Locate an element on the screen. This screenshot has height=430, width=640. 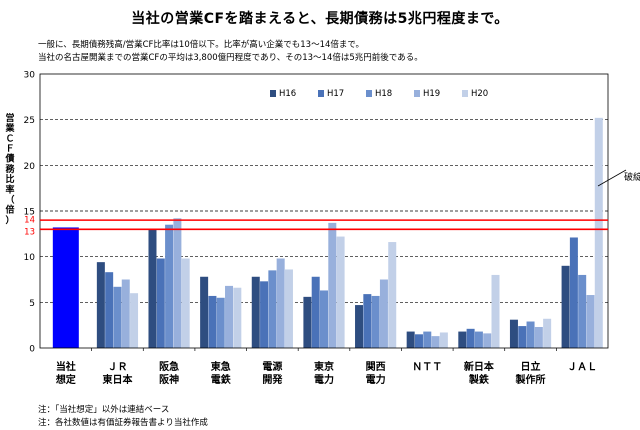
bar-9-H18 is located at coordinates (530, 334).